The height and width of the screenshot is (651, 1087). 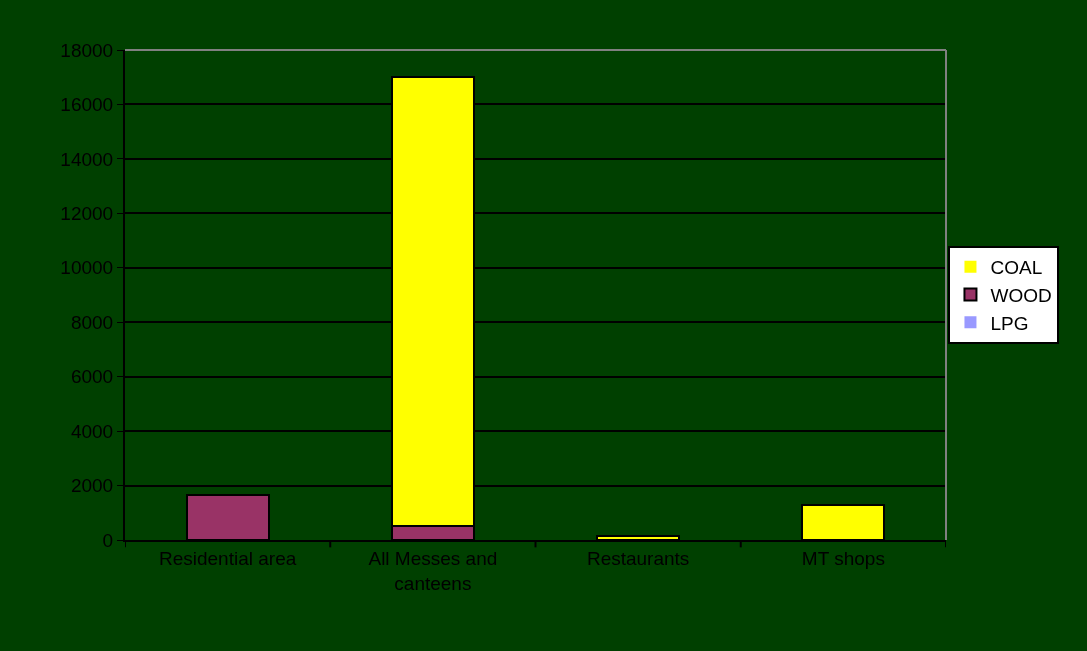 What do you see at coordinates (433, 570) in the screenshot?
I see `x-tick-label: All Messes and canteens` at bounding box center [433, 570].